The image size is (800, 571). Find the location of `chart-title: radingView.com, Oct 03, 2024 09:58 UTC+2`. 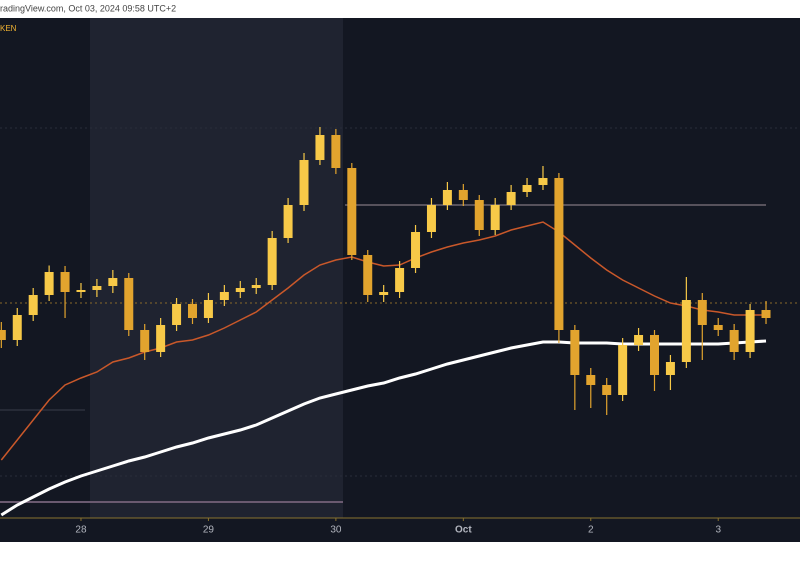

chart-title: radingView.com, Oct 03, 2024 09:58 UTC+2 is located at coordinates (88, 8).